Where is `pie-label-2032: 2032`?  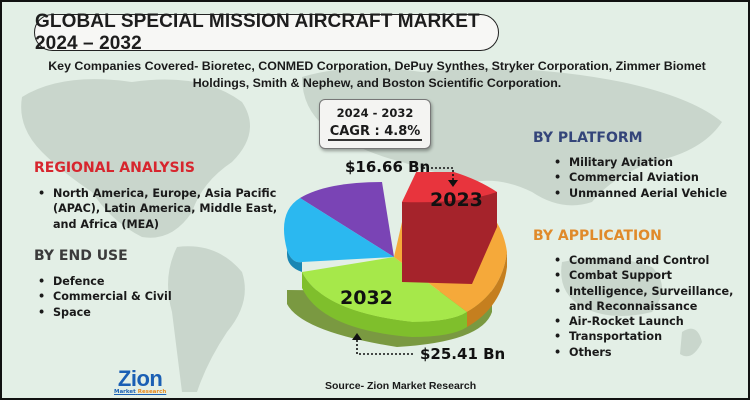
pie-label-2032: 2032 is located at coordinates (366, 298).